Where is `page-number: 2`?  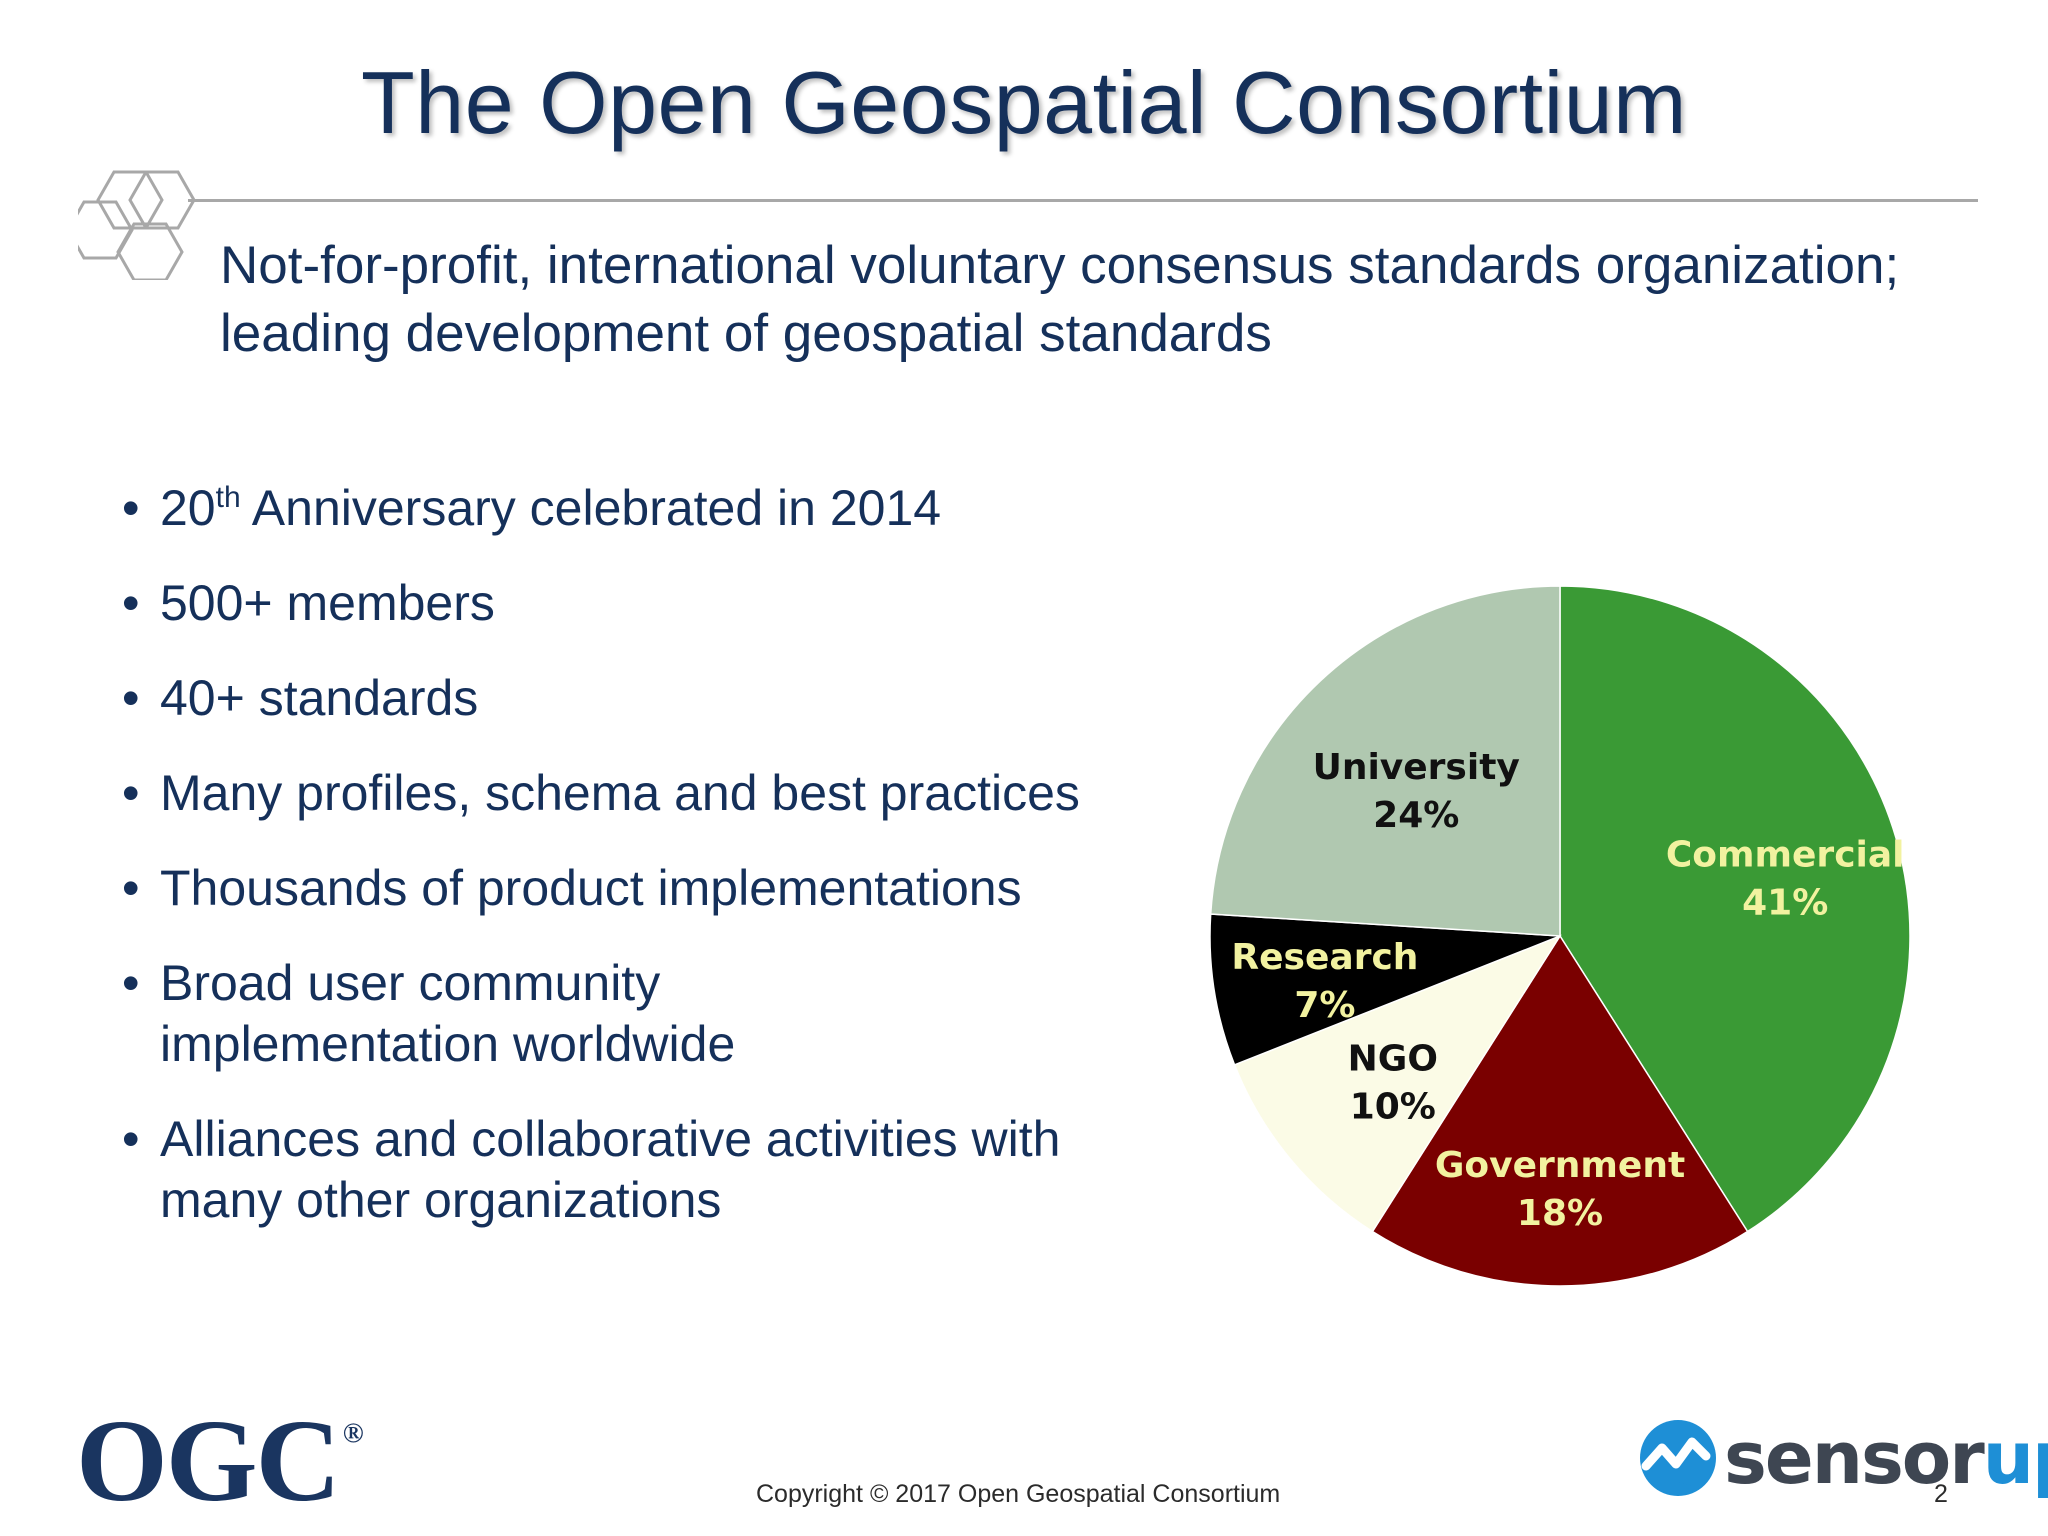
page-number: 2 is located at coordinates (1941, 1494).